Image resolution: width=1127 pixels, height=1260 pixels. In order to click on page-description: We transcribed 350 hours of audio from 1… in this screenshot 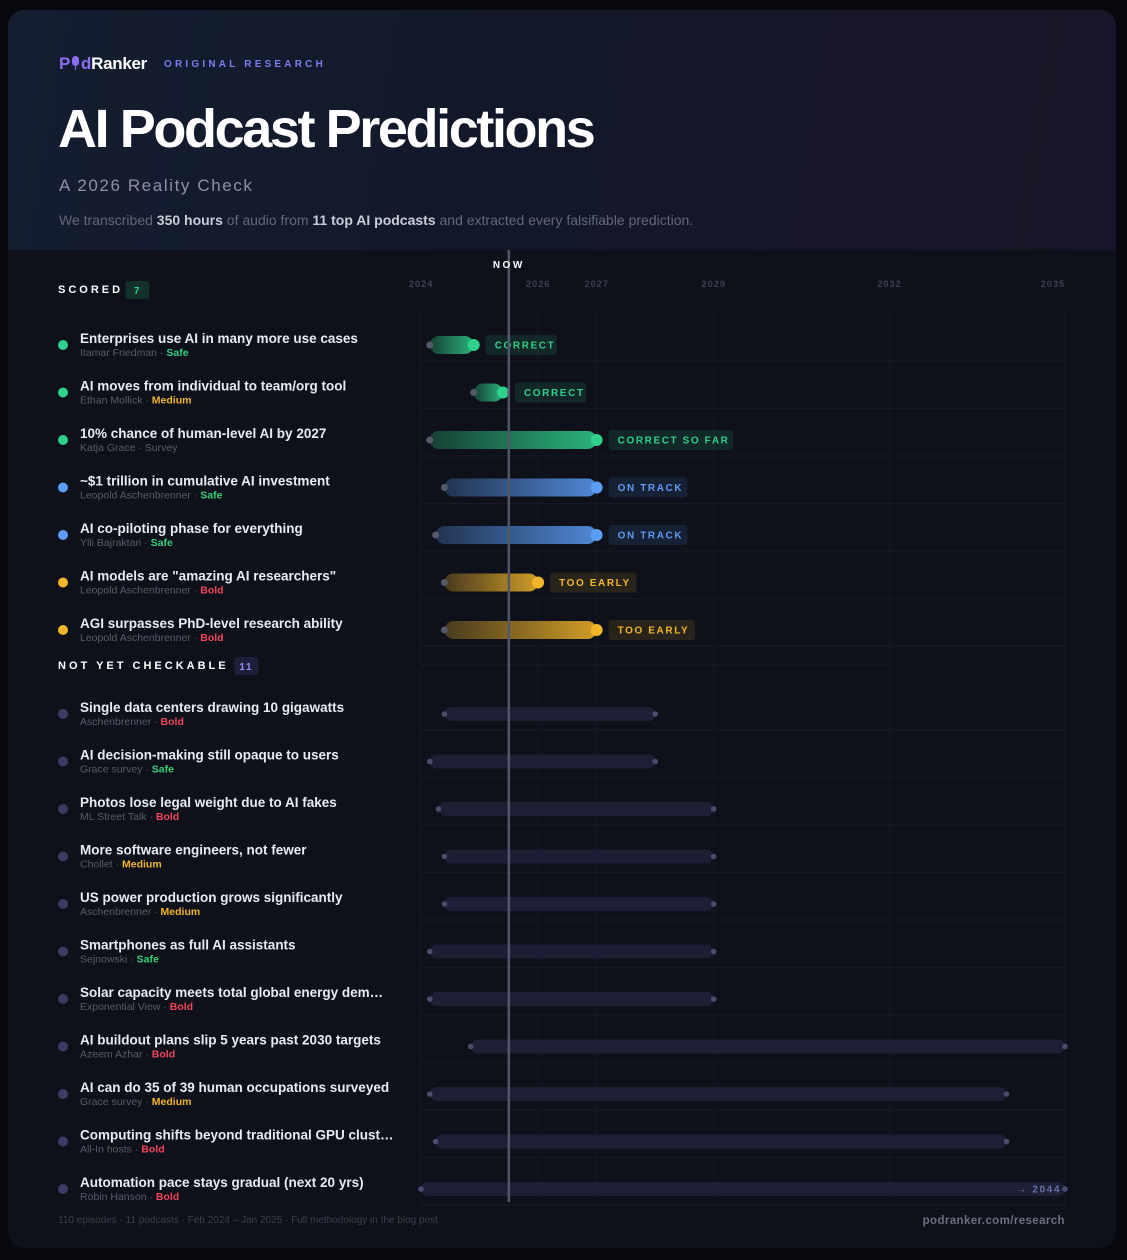, I will do `click(376, 220)`.